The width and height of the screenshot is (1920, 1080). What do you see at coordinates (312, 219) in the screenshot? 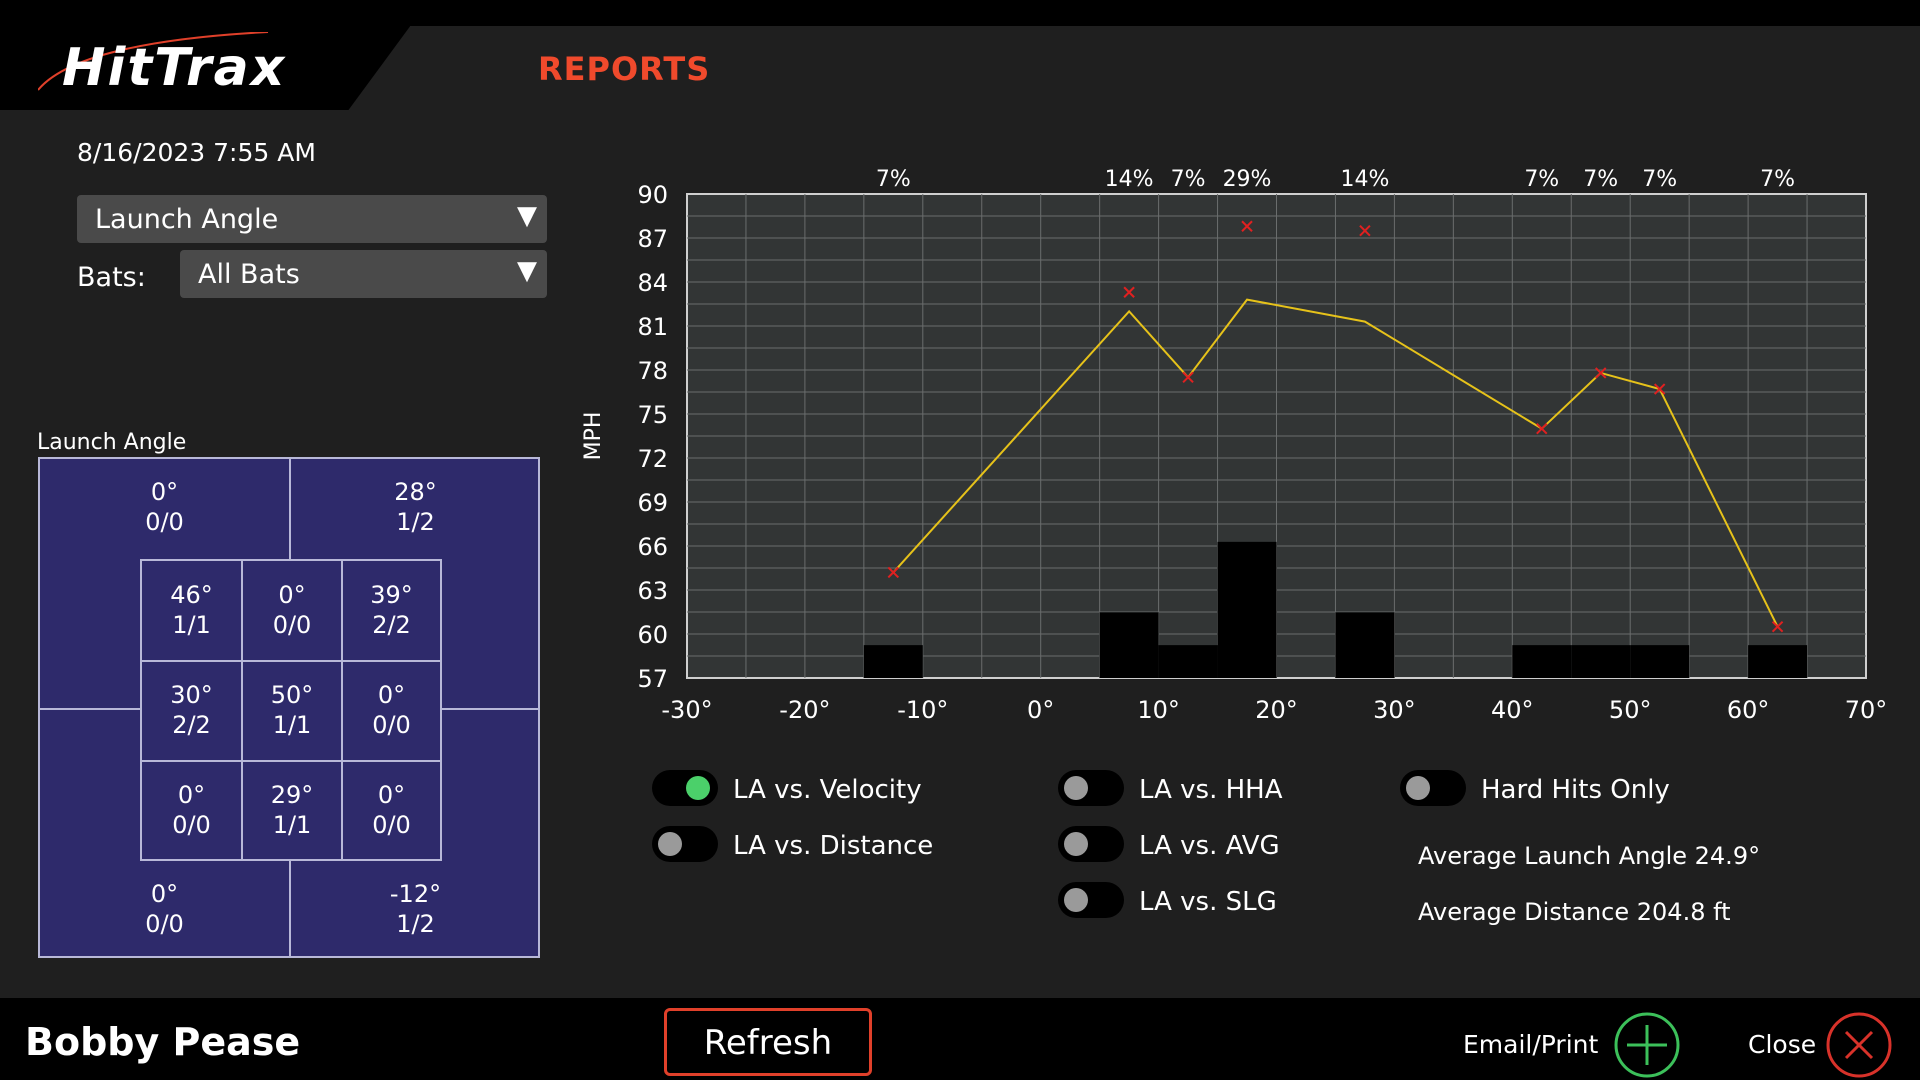
I see `metric-select: Launch Angle ▼` at bounding box center [312, 219].